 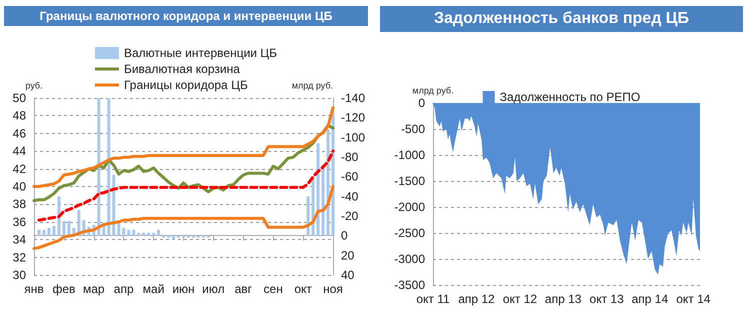 What do you see at coordinates (93, 289) in the screenshot?
I see `x-tick-label: мар` at bounding box center [93, 289].